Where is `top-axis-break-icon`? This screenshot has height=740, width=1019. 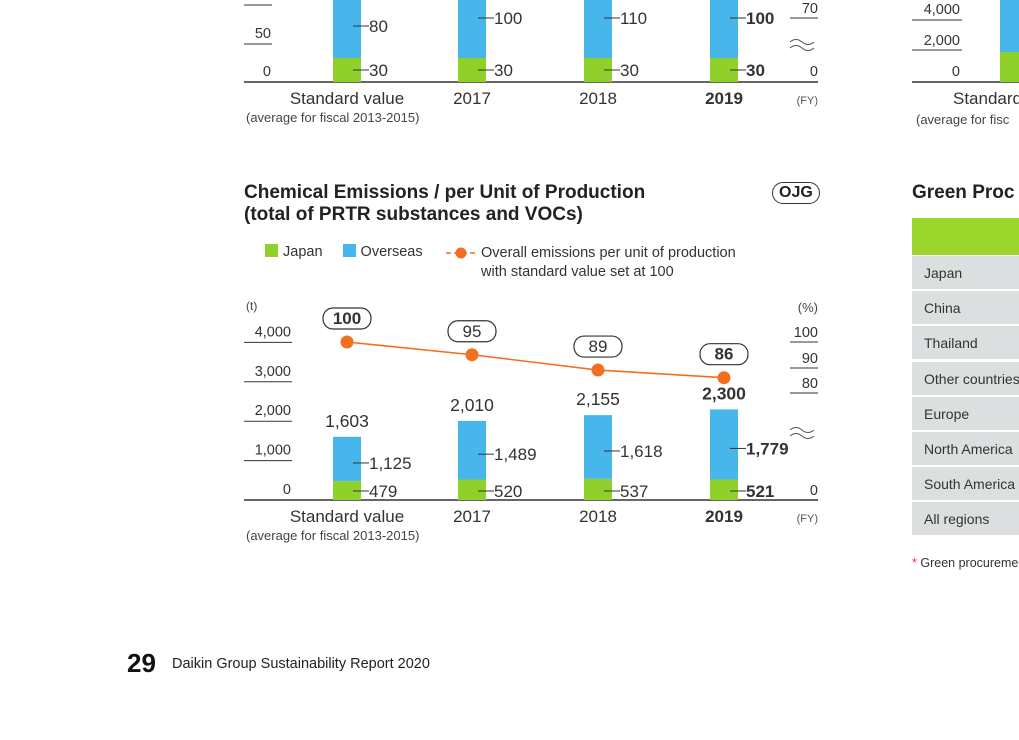
top-axis-break-icon is located at coordinates (802, 45).